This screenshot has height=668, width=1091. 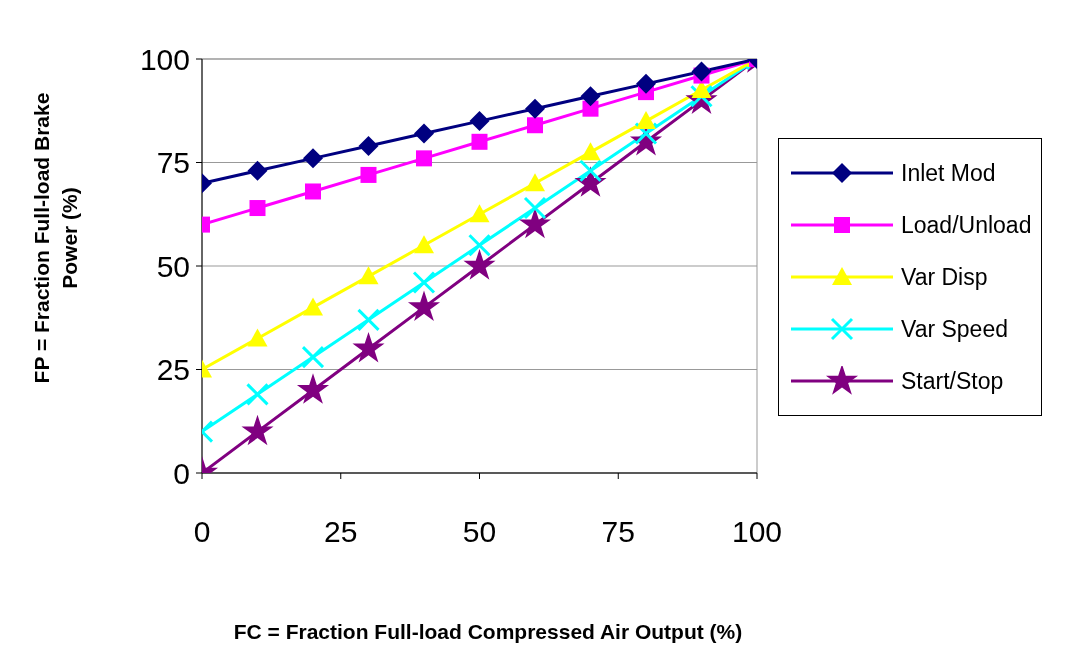 What do you see at coordinates (164, 59) in the screenshot?
I see `y-tick-label: 100` at bounding box center [164, 59].